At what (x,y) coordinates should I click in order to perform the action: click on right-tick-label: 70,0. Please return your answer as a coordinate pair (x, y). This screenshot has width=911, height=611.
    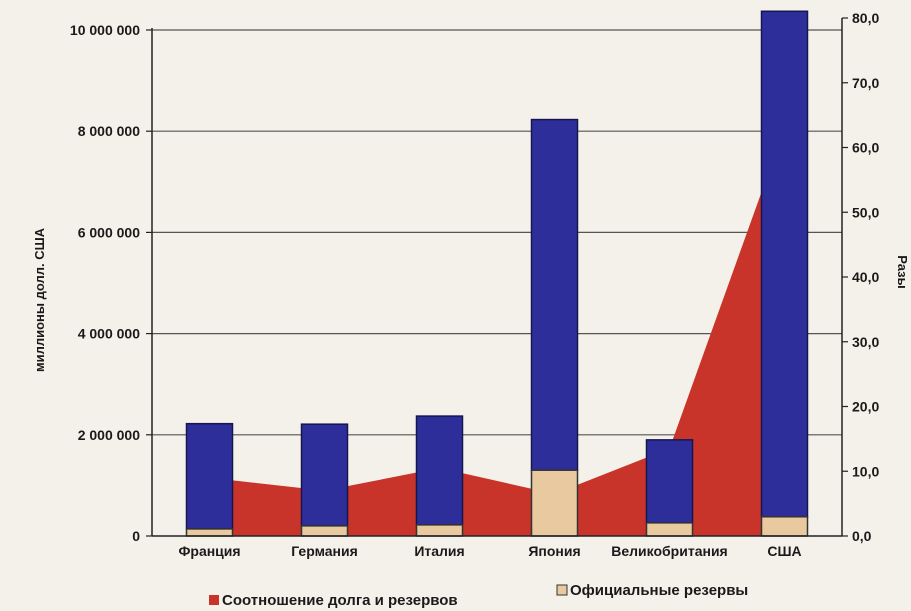
    Looking at the image, I should click on (865, 83).